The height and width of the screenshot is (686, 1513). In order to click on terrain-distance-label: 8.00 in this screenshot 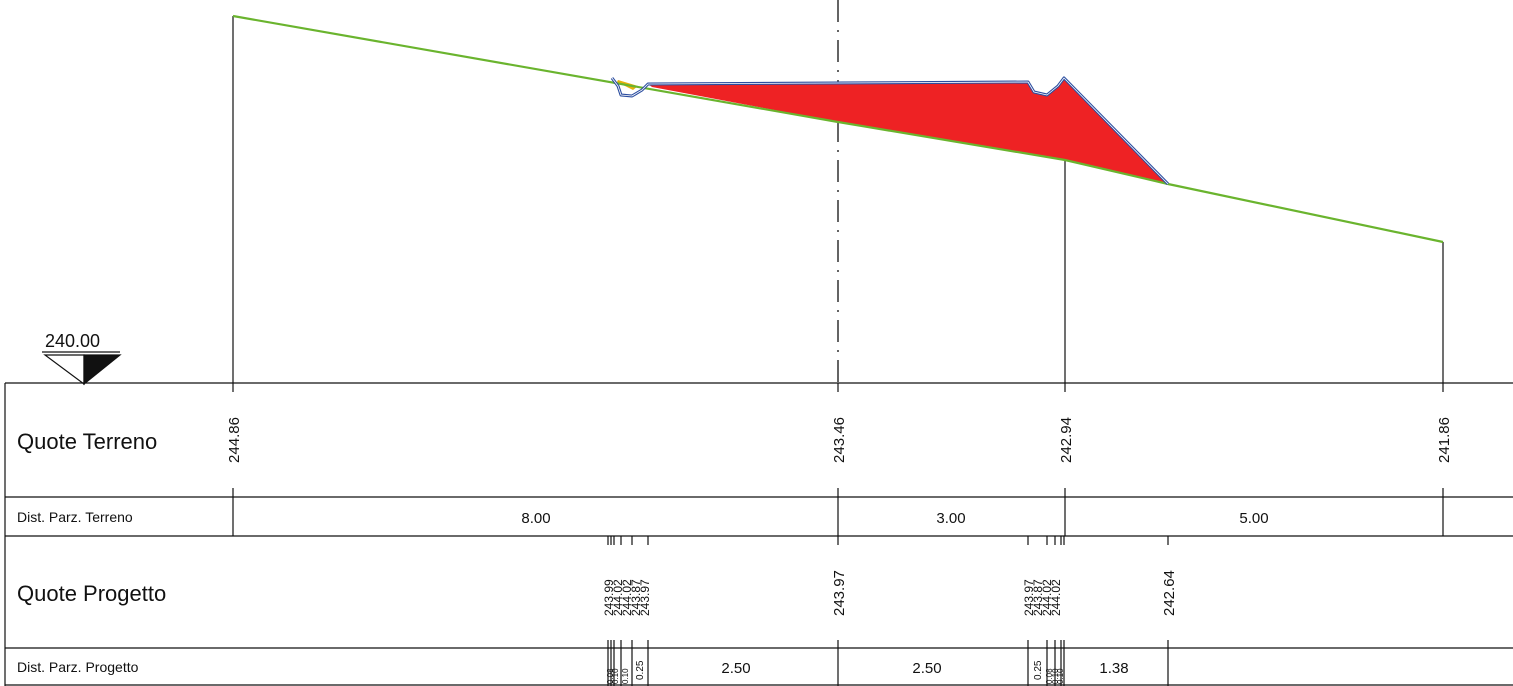, I will do `click(535, 518)`.